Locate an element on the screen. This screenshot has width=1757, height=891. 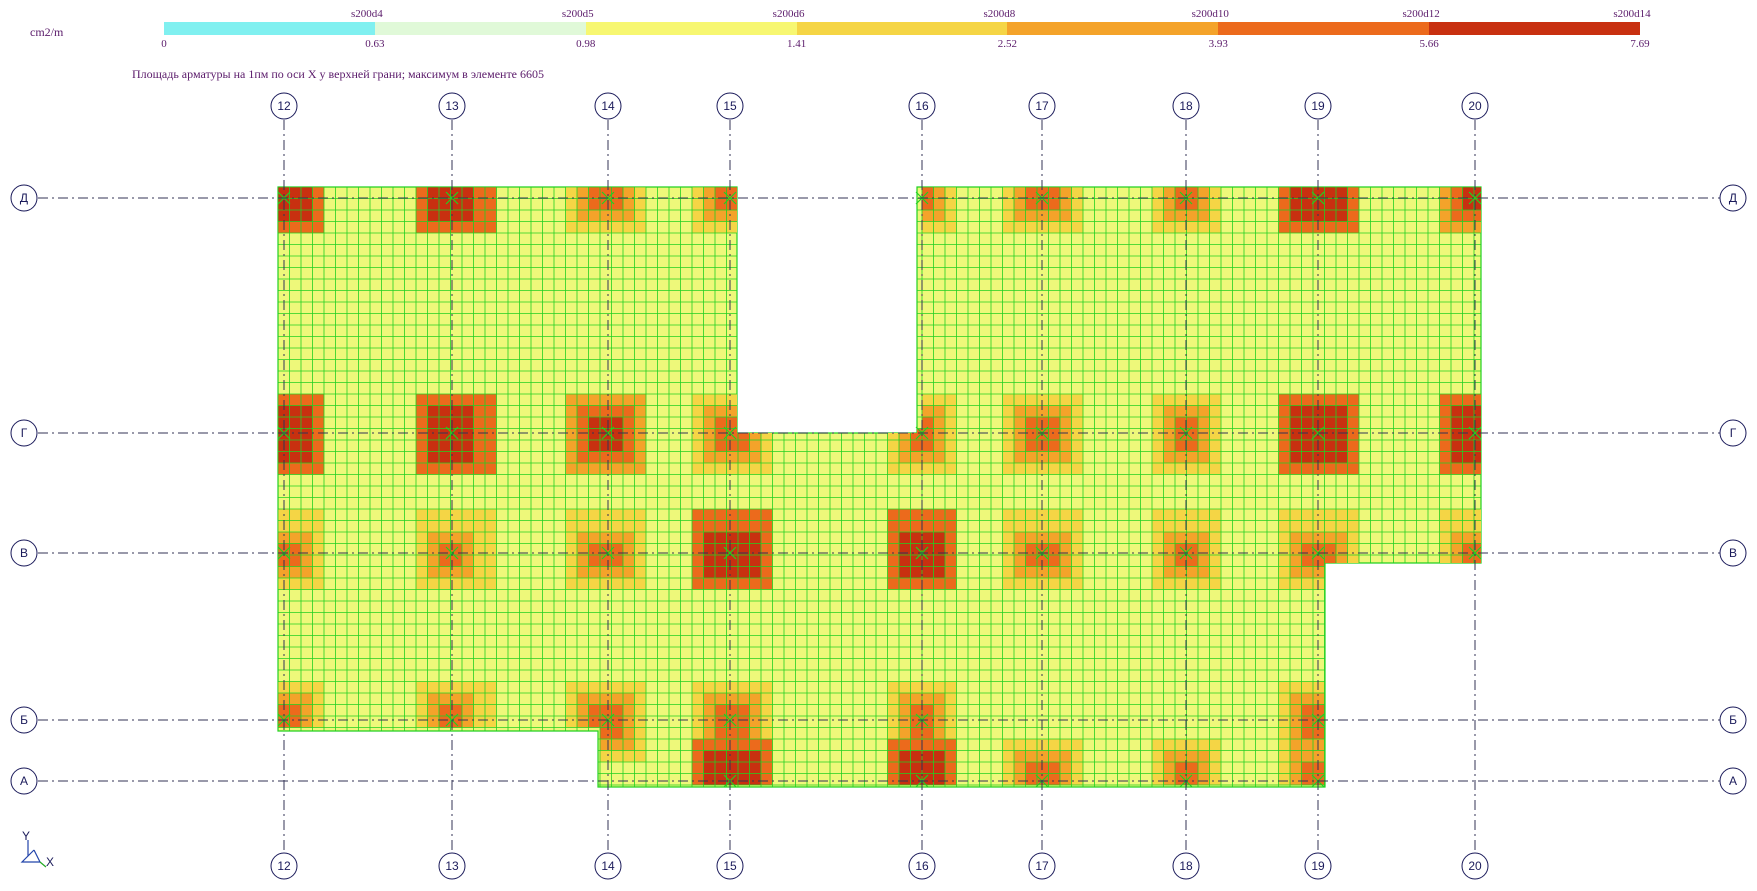
axis-label: 19 is located at coordinates (1318, 866).